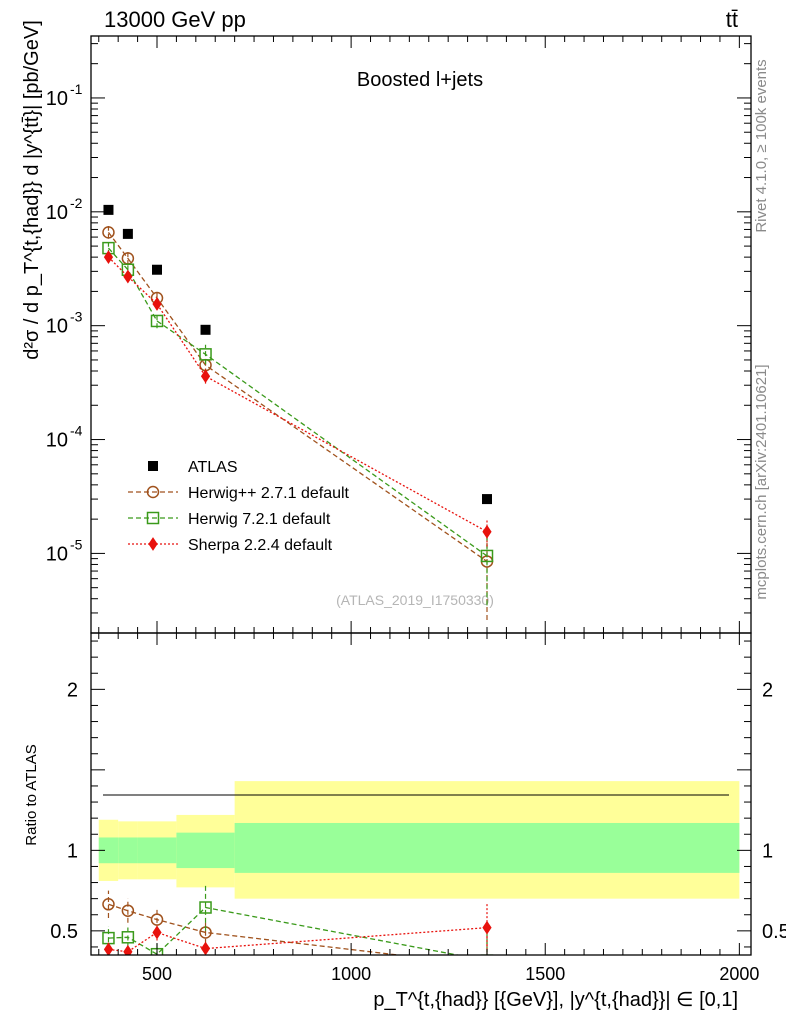 The image size is (786, 1024). I want to click on y-tick-exponent: -4, so click(76, 431).